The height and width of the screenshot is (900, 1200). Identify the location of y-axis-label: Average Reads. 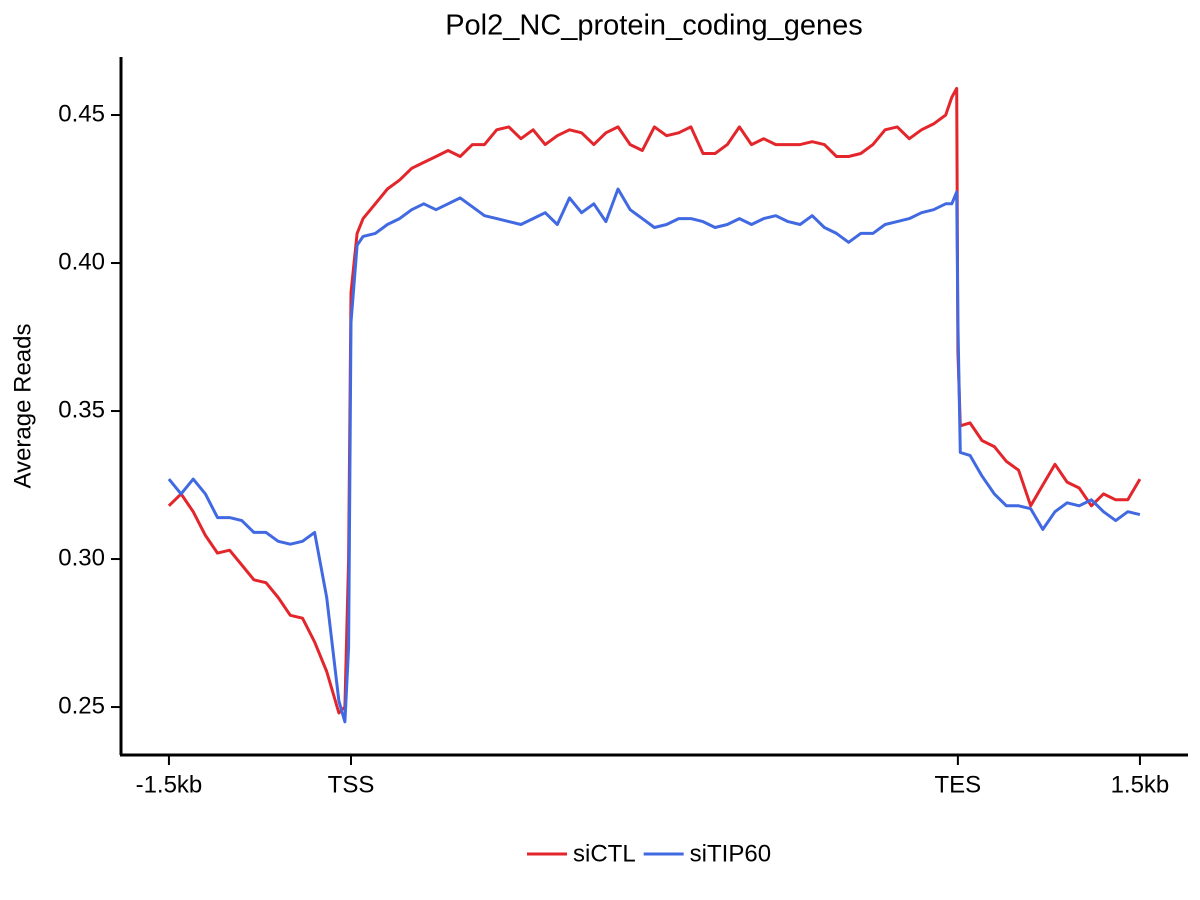
(22, 406).